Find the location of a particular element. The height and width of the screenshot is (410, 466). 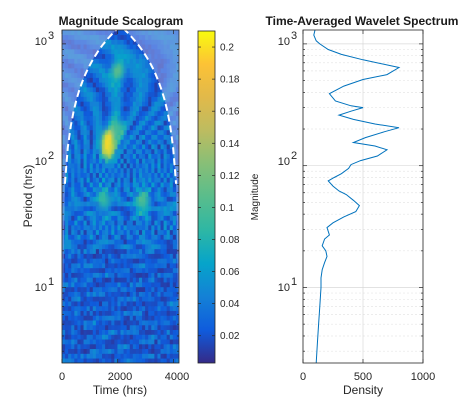

colorbar-tick-label: 0.02 is located at coordinates (230, 336).